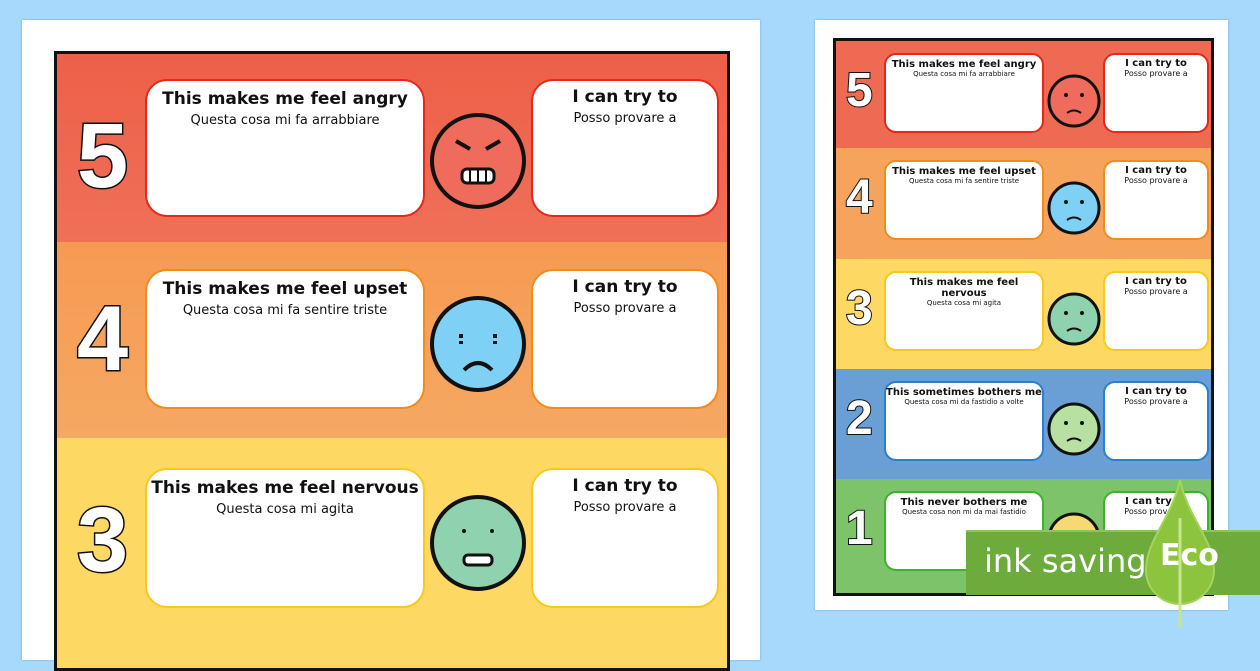 This screenshot has width=1260, height=671. I want to click on feeling-title: This never bothers me, so click(964, 502).